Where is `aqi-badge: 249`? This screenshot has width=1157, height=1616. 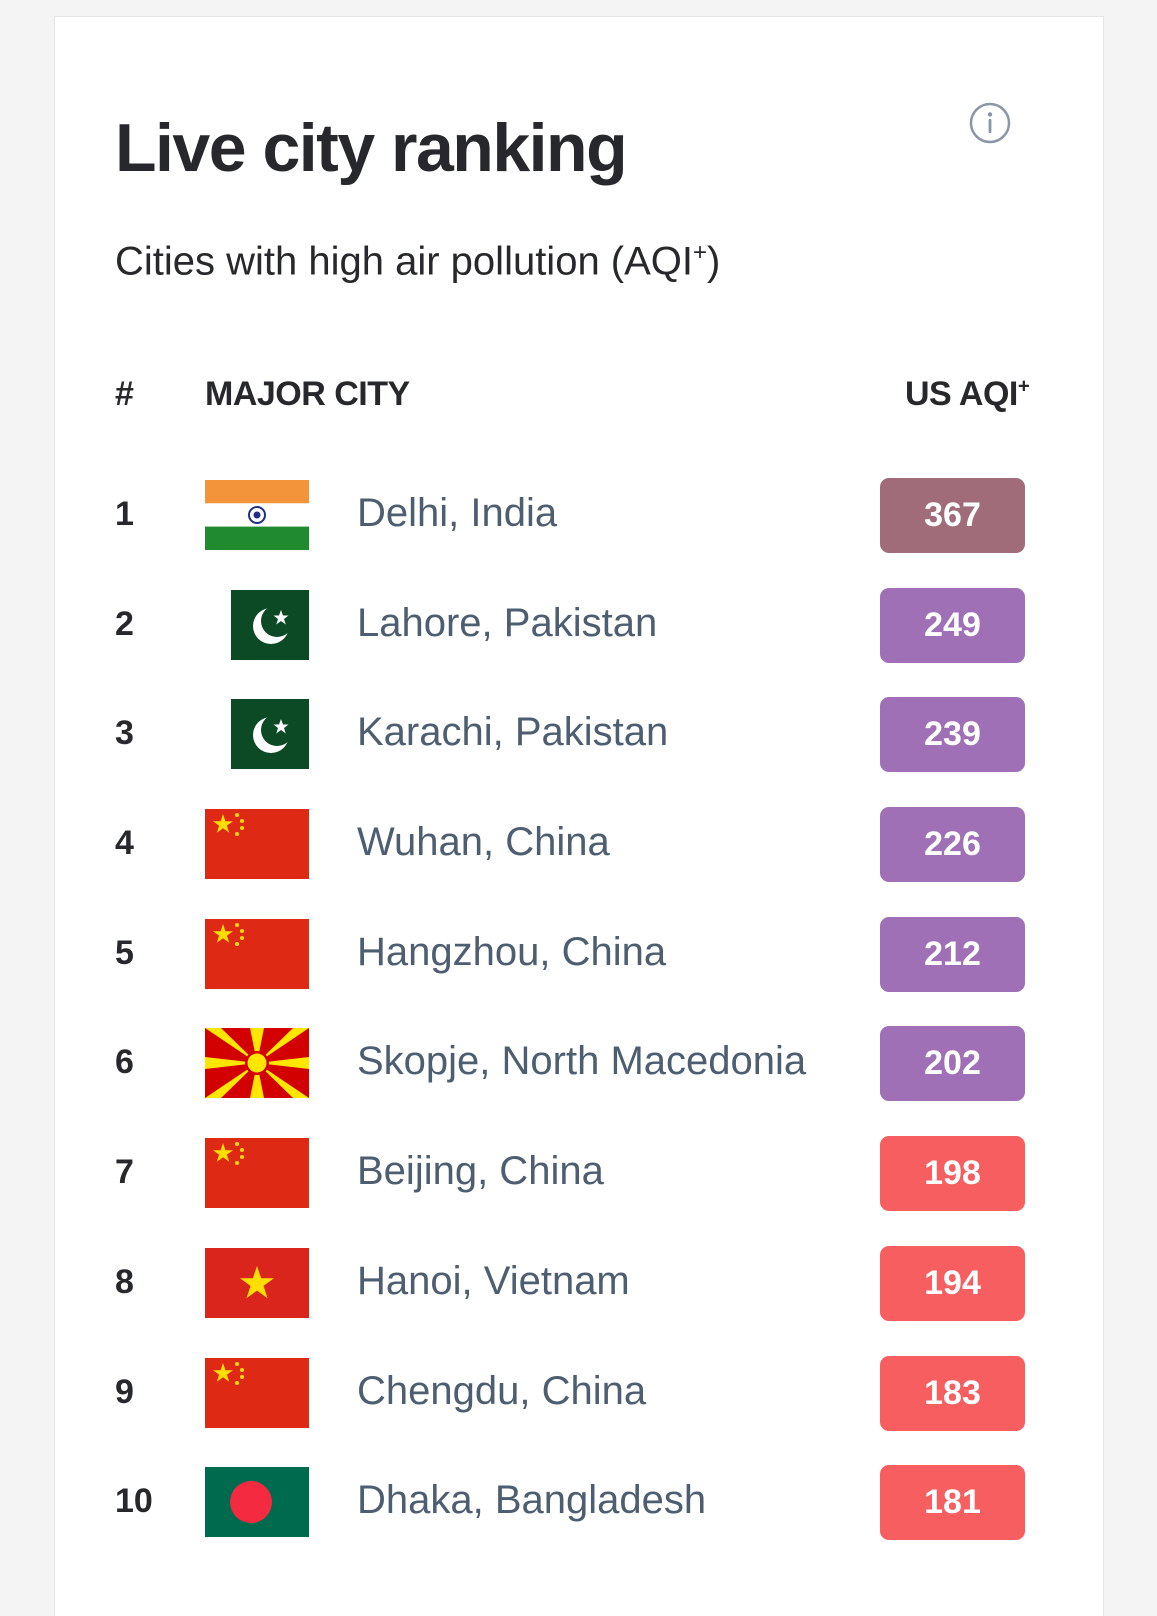
aqi-badge: 249 is located at coordinates (952, 625).